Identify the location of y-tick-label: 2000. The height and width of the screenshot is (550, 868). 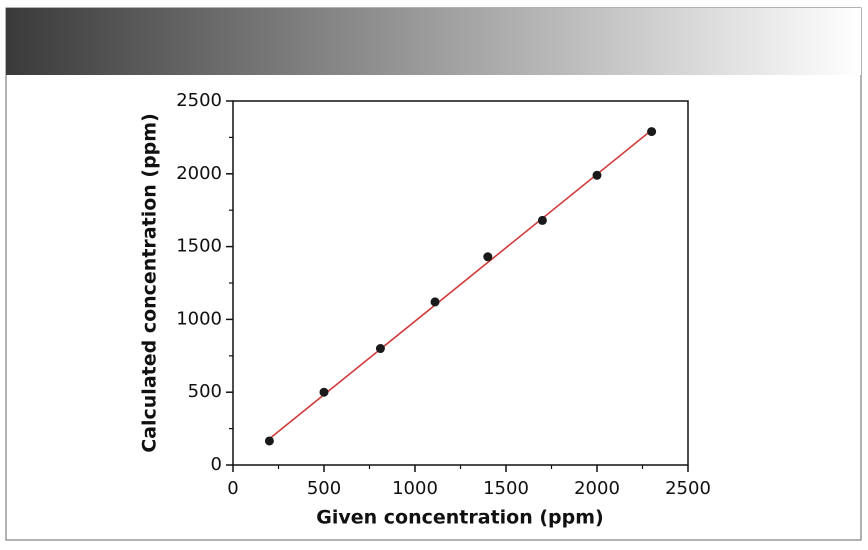
(199, 173).